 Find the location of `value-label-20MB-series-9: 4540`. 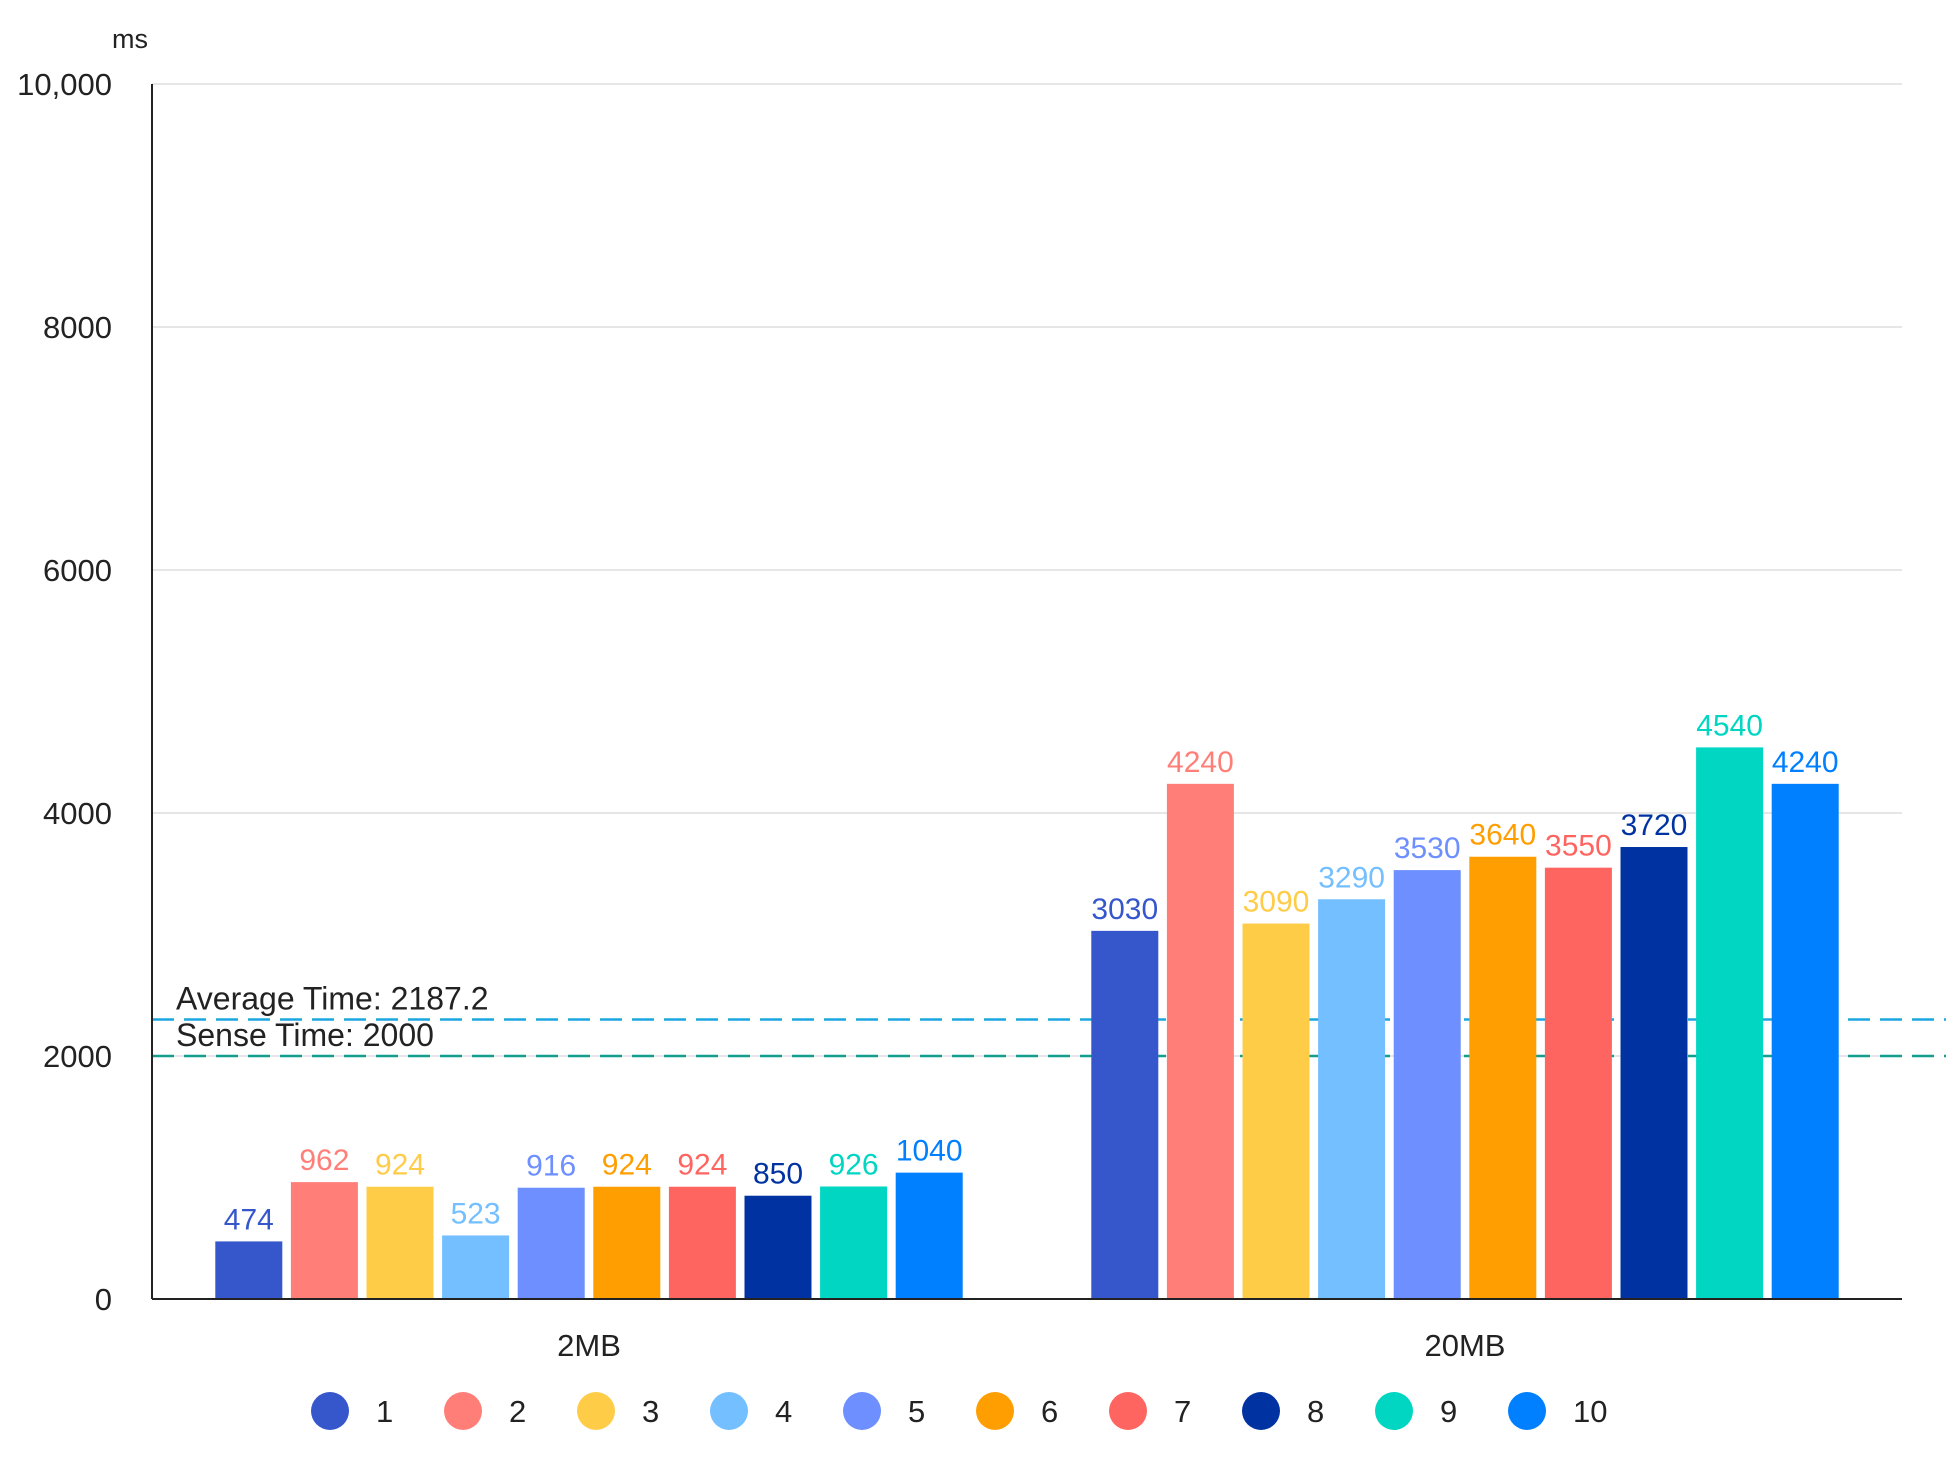

value-label-20MB-series-9: 4540 is located at coordinates (1729, 725).